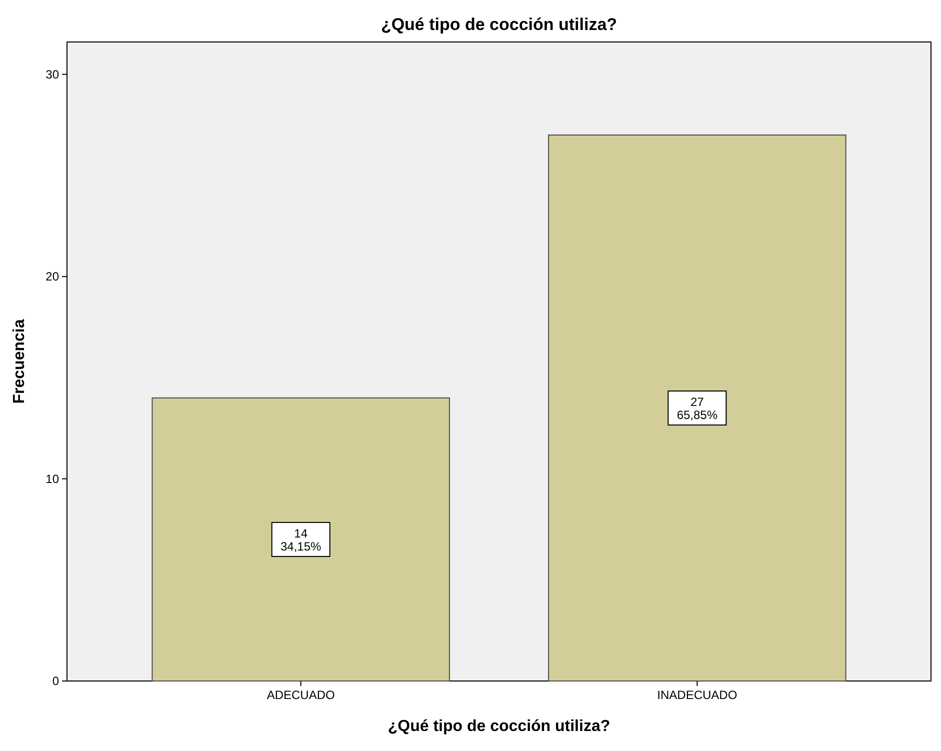 The height and width of the screenshot is (751, 941). What do you see at coordinates (53, 74) in the screenshot?
I see `y-tick-label: 30` at bounding box center [53, 74].